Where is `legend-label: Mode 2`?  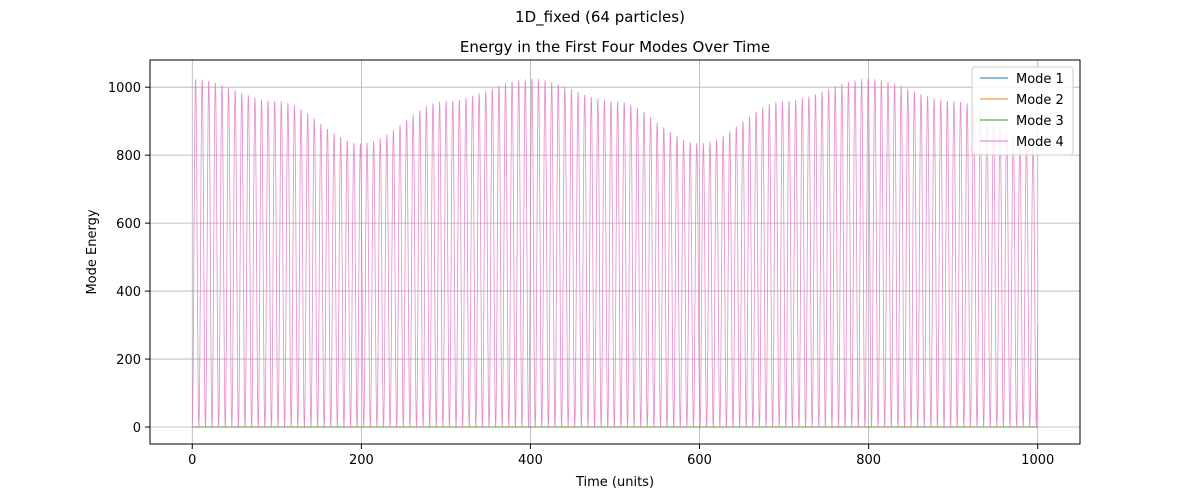 legend-label: Mode 2 is located at coordinates (1040, 100).